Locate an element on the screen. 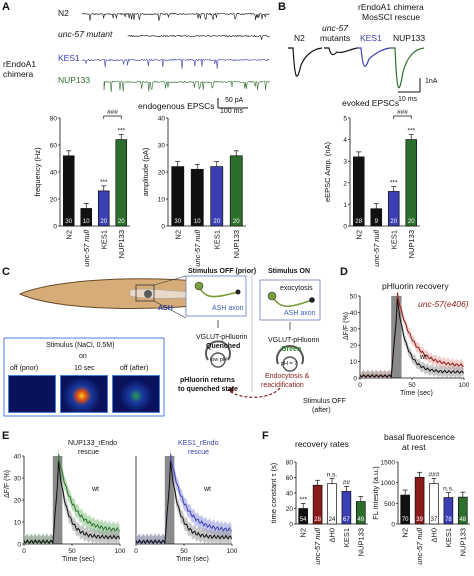 The image size is (474, 576). e-ylabel: ΔF/F (%) is located at coordinates (7, 483).